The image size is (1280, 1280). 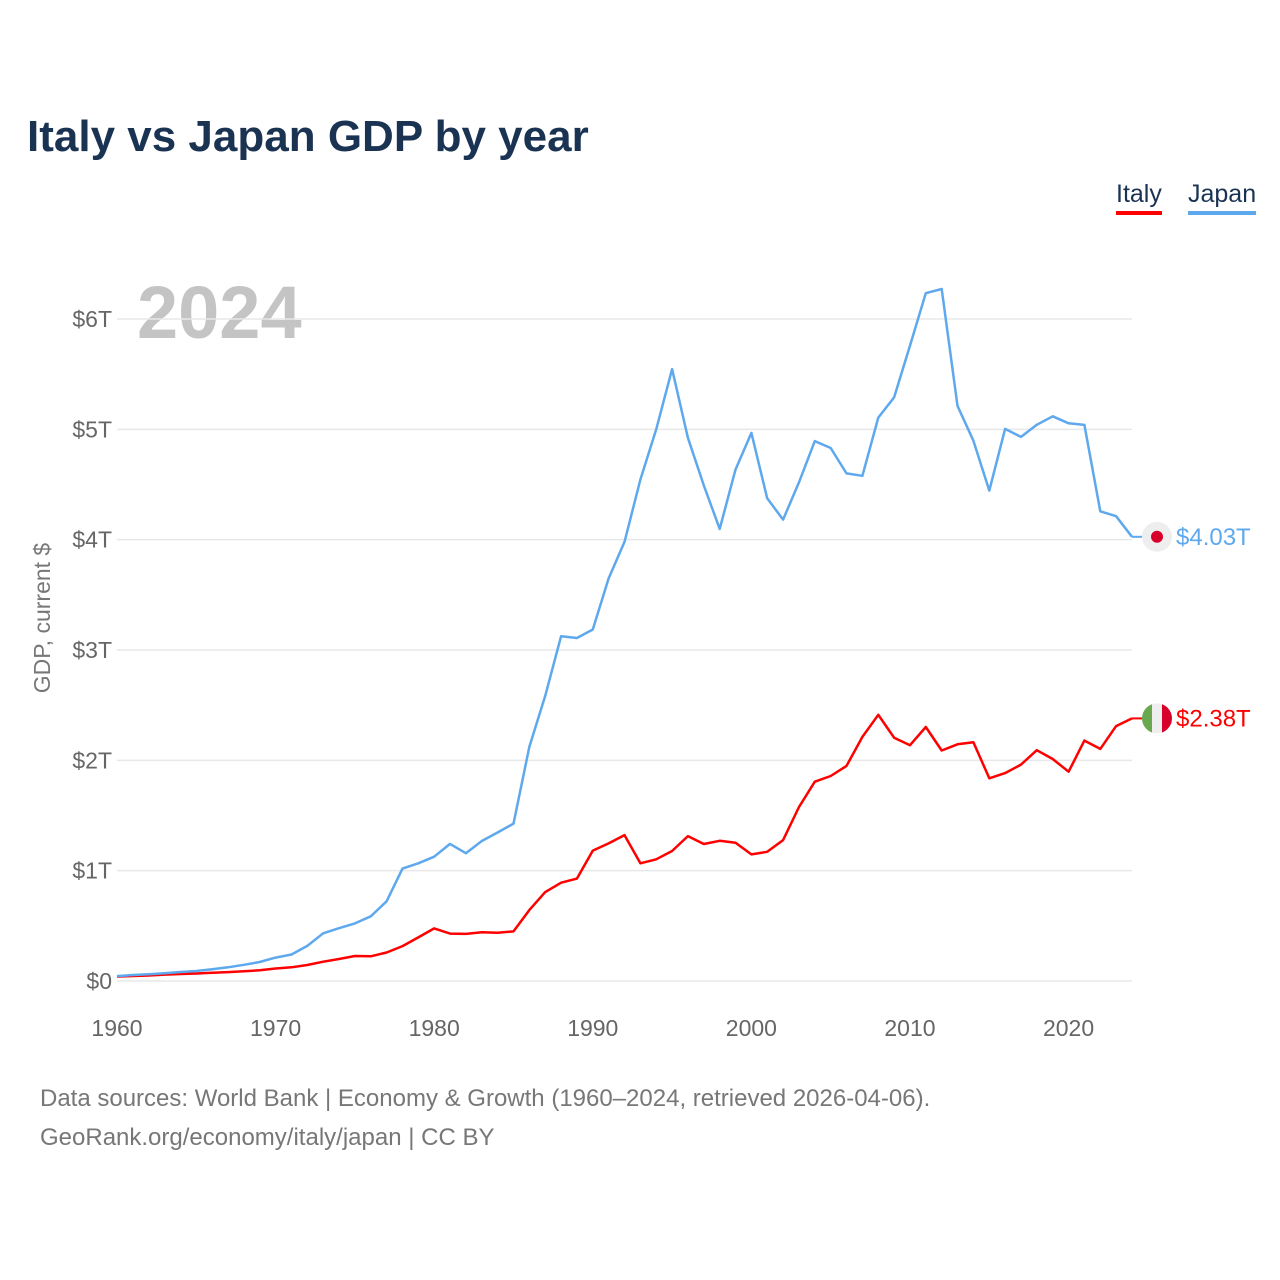 I want to click on y-tick-label: $0, so click(x=99, y=981).